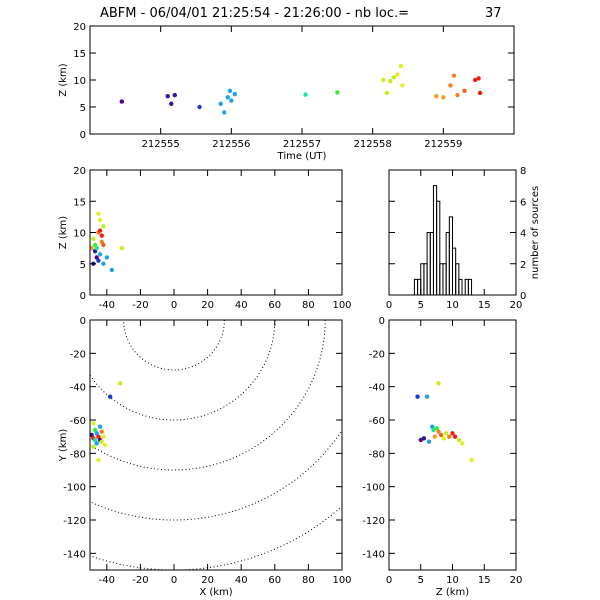  Describe the element at coordinates (389, 305) in the screenshot. I see `histogram-xtick-label-0: 0` at that location.